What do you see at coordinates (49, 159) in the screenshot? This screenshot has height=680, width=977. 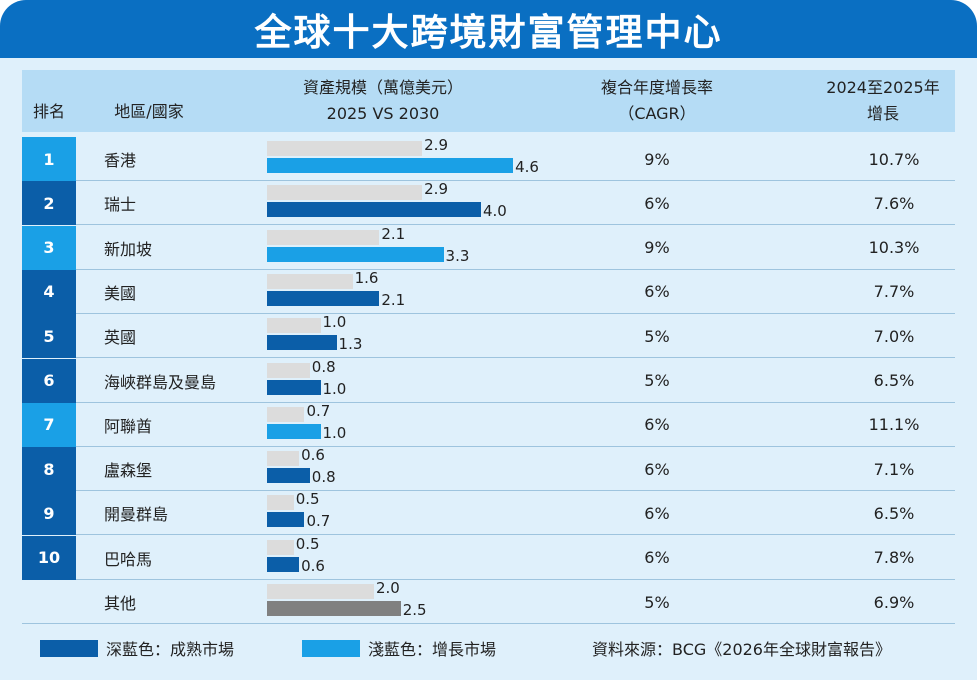 I see `rank-badge: 1` at bounding box center [49, 159].